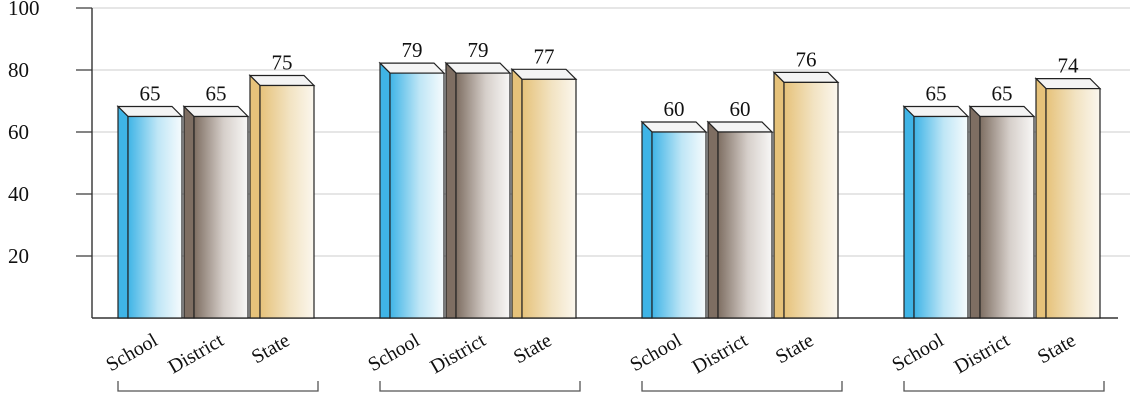  Describe the element at coordinates (18, 256) in the screenshot. I see `y-tick-label: 20` at that location.